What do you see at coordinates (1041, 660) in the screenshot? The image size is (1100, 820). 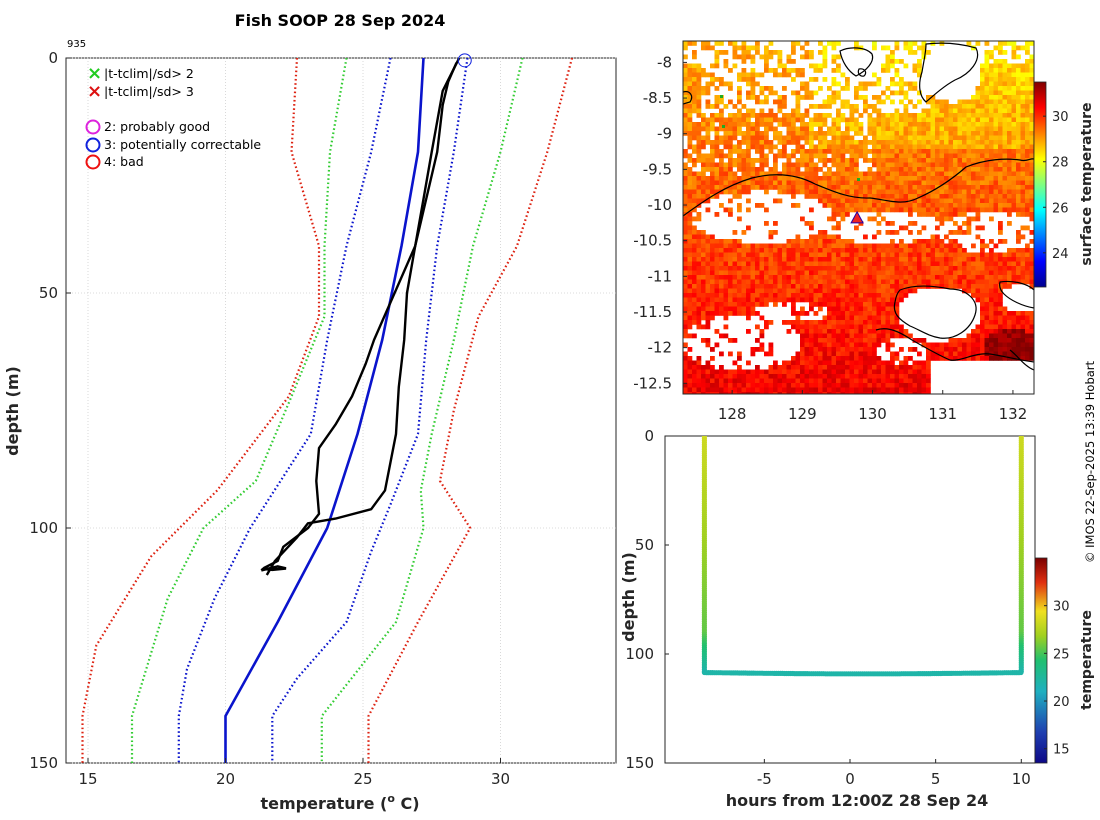 I see `section-colorbar` at bounding box center [1041, 660].